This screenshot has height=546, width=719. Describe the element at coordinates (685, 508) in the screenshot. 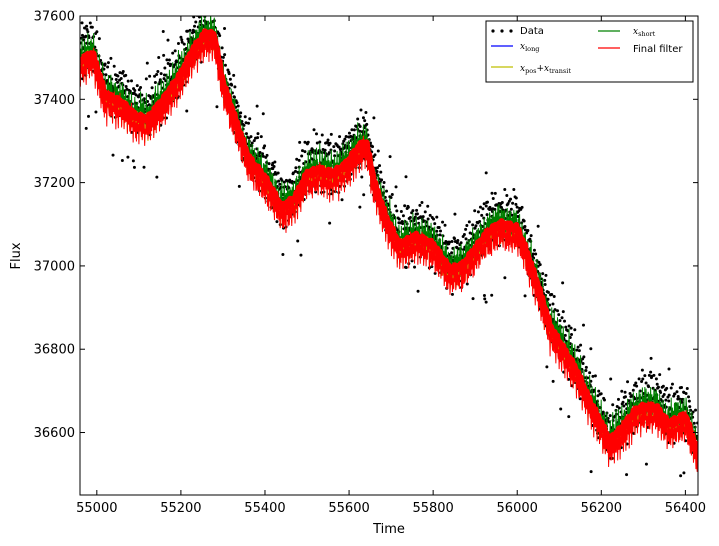

I see `x-tick-label-56400: 56400` at that location.